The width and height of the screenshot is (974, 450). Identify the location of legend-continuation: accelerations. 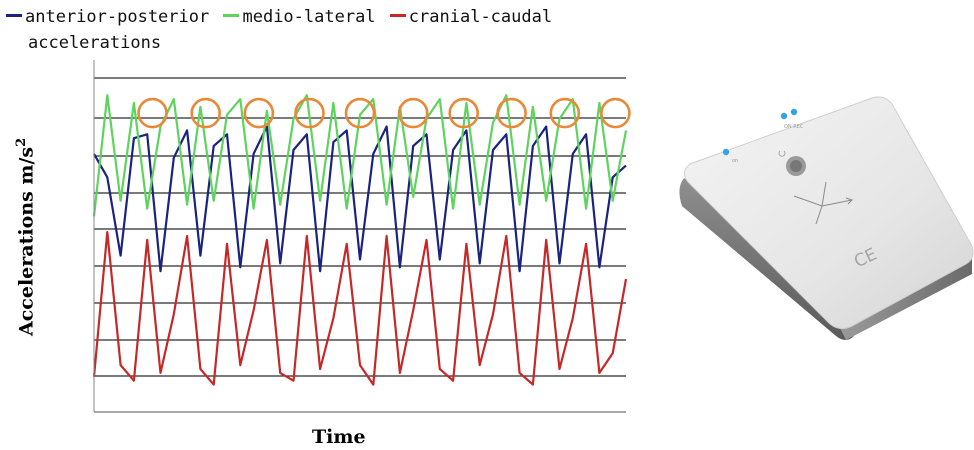
(95, 43).